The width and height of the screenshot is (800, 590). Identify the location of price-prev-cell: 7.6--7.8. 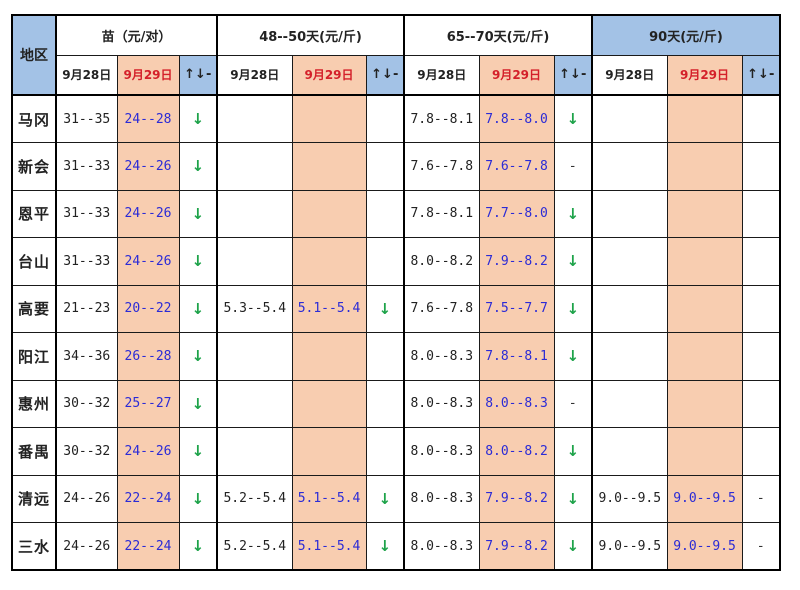
(441, 166).